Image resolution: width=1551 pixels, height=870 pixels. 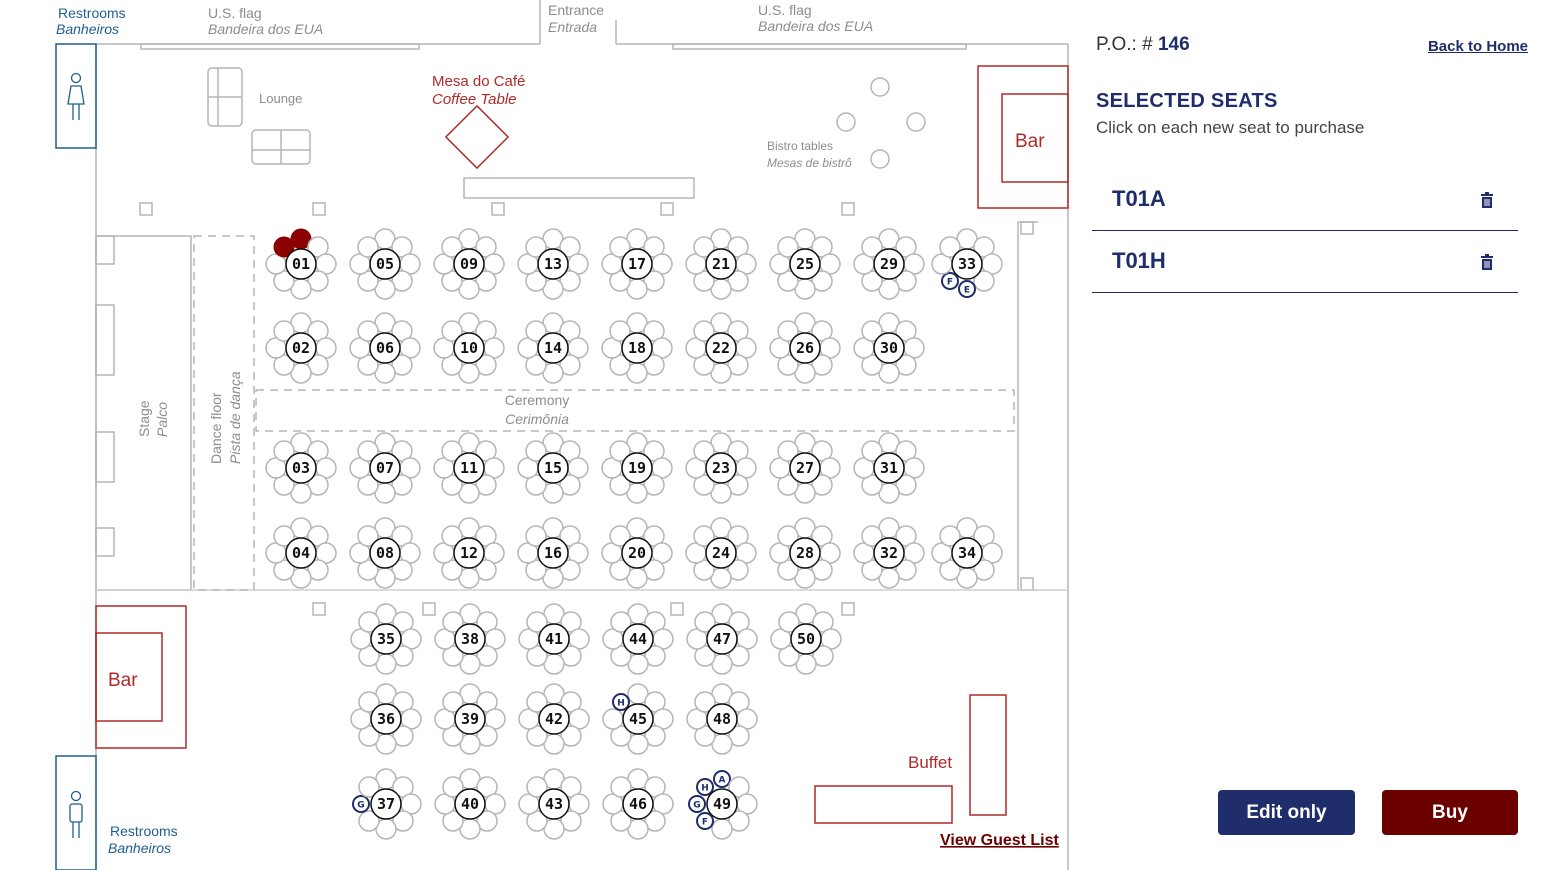 What do you see at coordinates (92, 13) in the screenshot?
I see `restrooms-top-label: Restrooms` at bounding box center [92, 13].